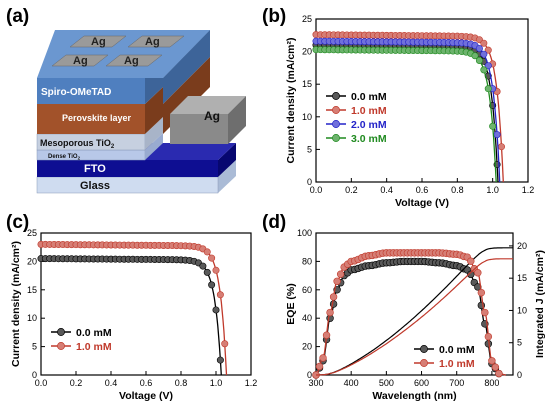 The width and height of the screenshot is (550, 409). What do you see at coordinates (386, 383) in the screenshot?
I see `x-tick-label: 500` at bounding box center [386, 383].